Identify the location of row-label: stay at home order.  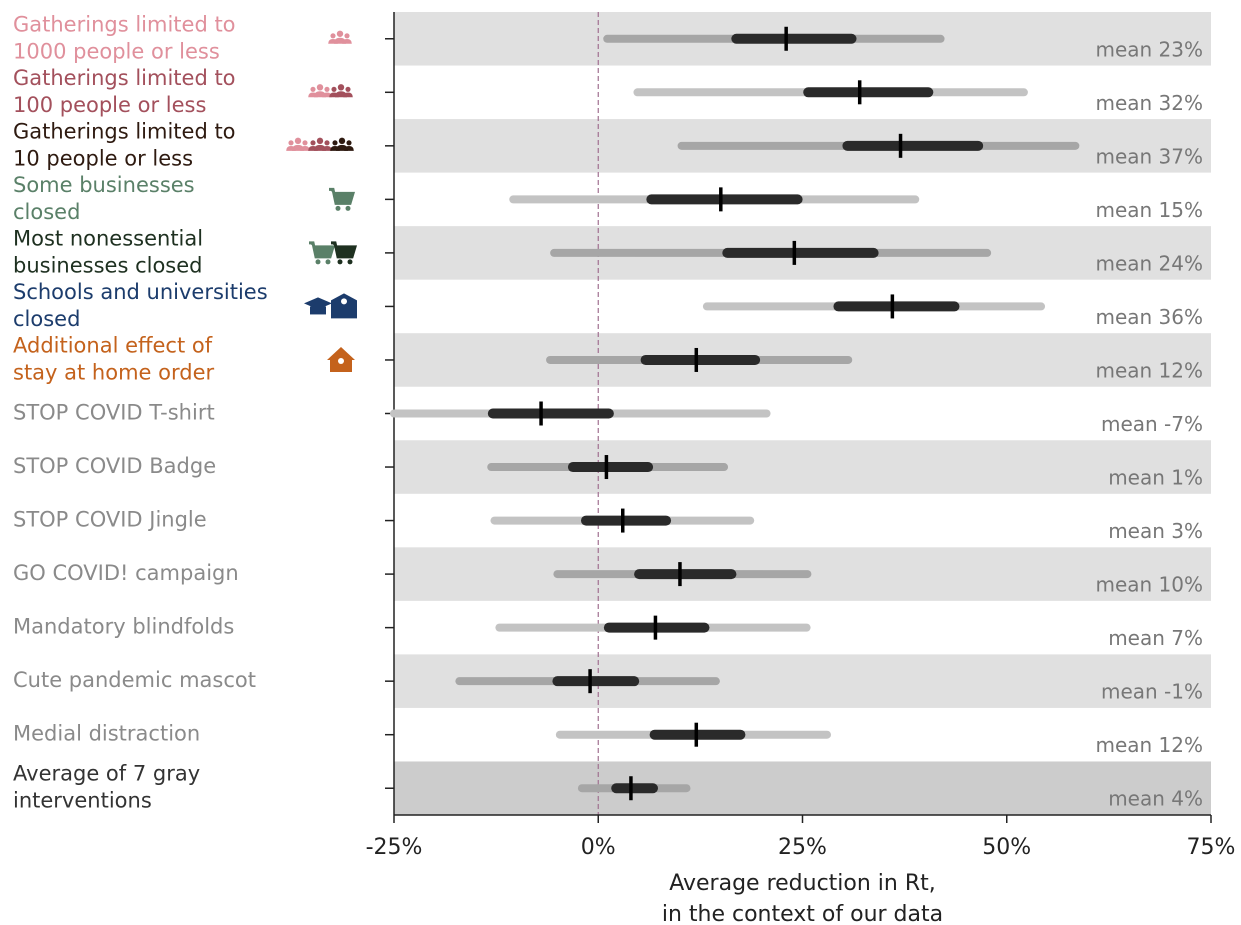
(113, 372).